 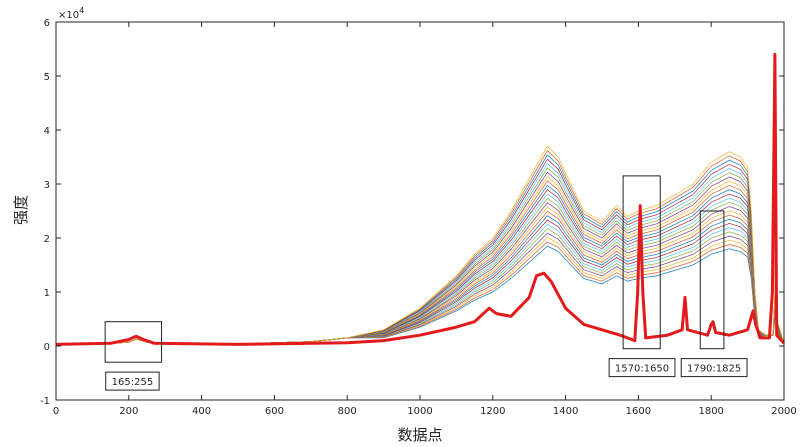 I want to click on x-tick-label: 600, so click(x=274, y=411).